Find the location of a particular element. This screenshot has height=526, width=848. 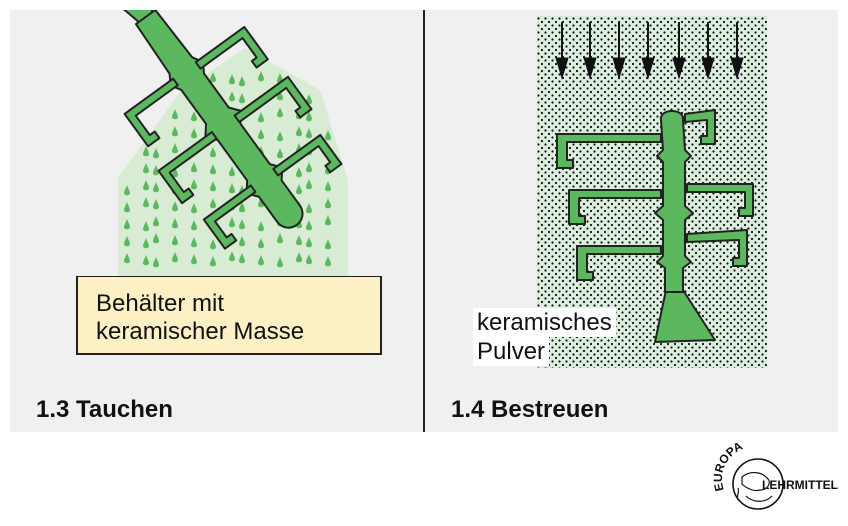

logo-side-text: LEHRMITTEL is located at coordinates (800, 485).